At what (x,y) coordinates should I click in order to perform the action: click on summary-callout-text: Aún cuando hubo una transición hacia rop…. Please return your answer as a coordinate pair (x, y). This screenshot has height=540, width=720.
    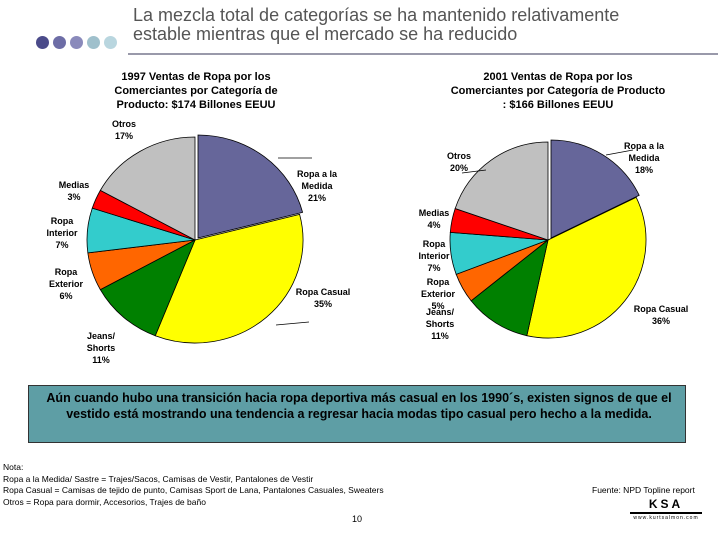
    Looking at the image, I should click on (359, 406).